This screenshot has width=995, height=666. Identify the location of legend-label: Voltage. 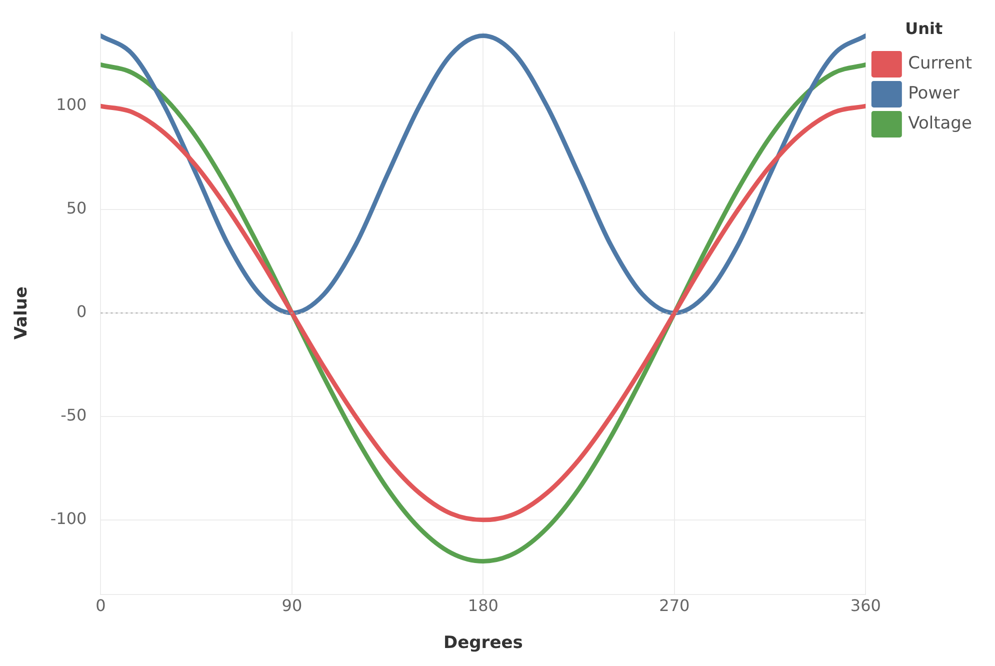
(940, 124).